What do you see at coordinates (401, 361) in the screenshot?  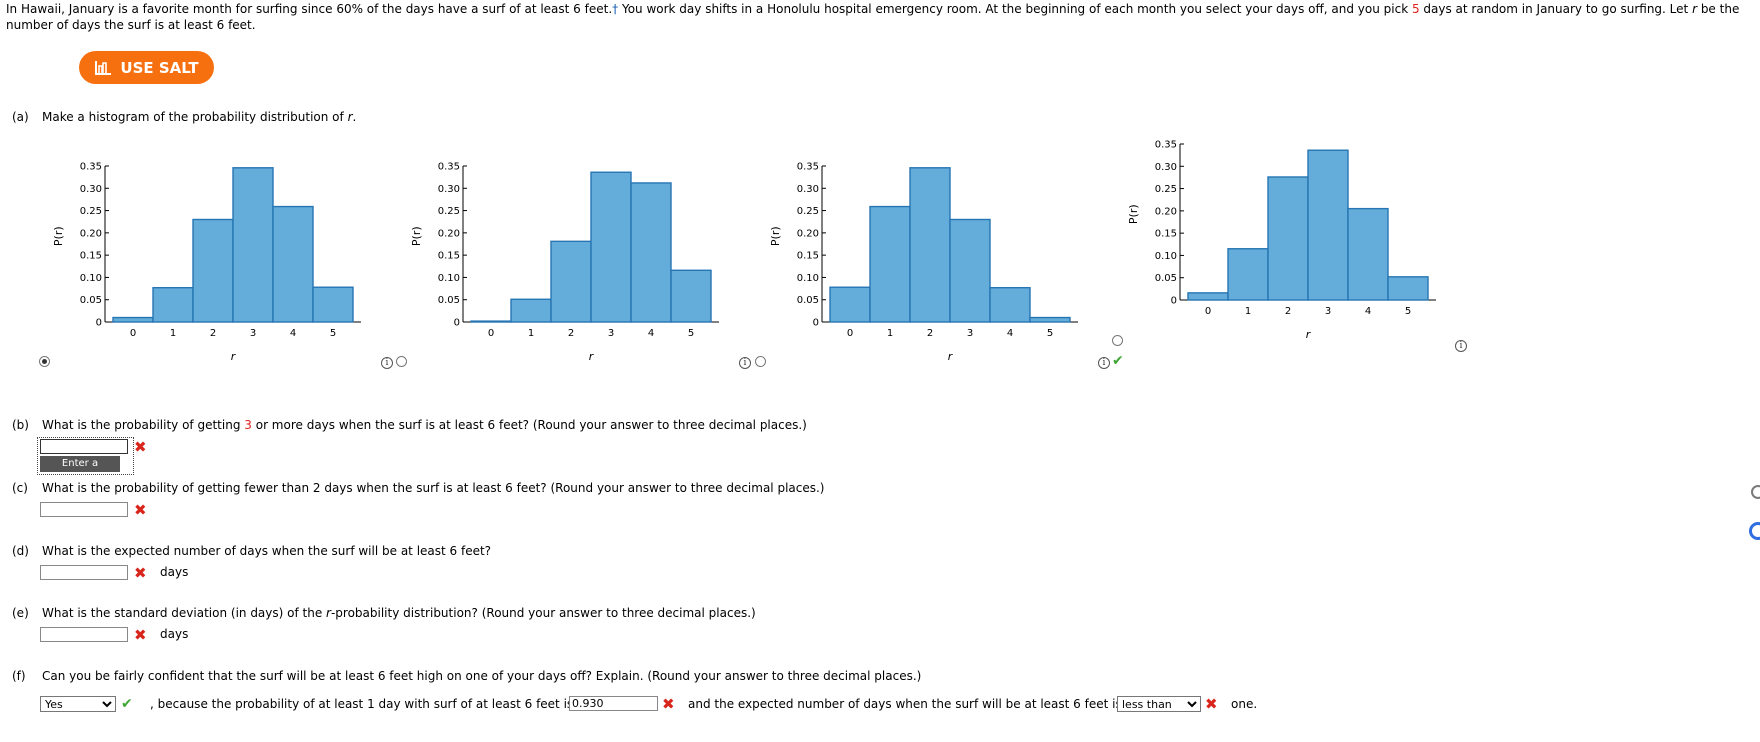 I see `histogram-2-radio` at bounding box center [401, 361].